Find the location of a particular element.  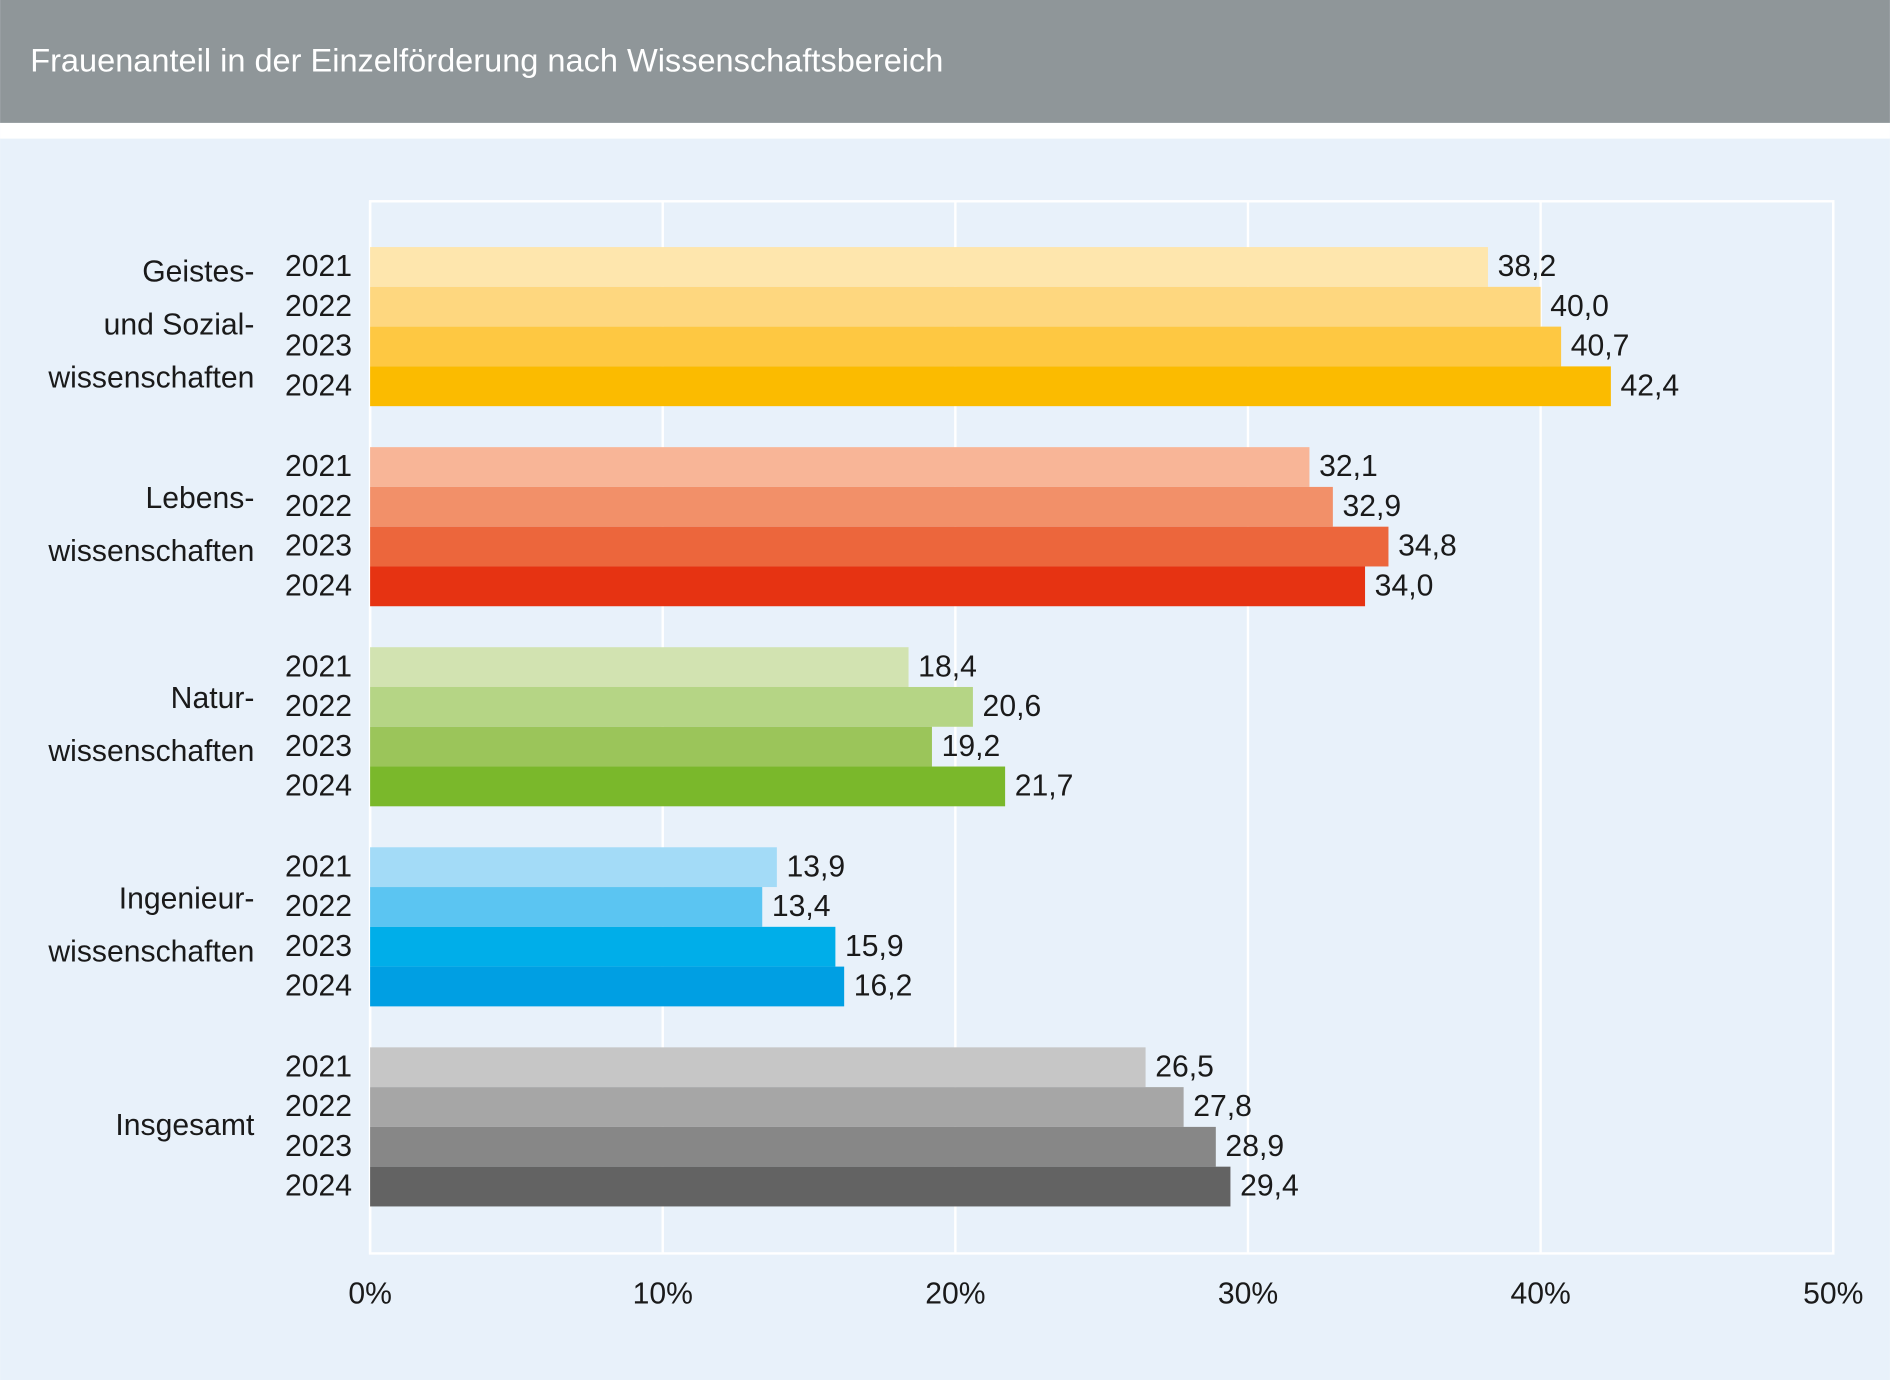

value-label: 21,7 is located at coordinates (1044, 786).